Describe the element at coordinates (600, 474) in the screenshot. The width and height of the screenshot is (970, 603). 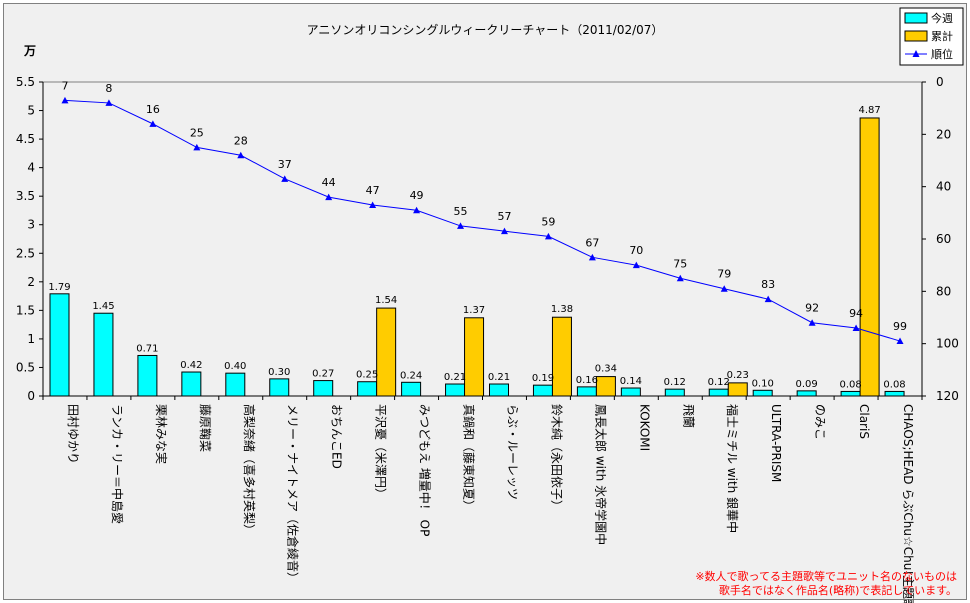
I see `category-label-13: 鳳長太郎 with 氷帝学園中` at that location.